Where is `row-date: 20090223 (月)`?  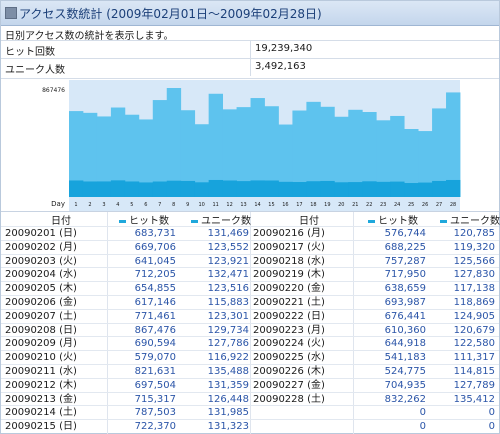 row-date: 20090223 (月) is located at coordinates (289, 330).